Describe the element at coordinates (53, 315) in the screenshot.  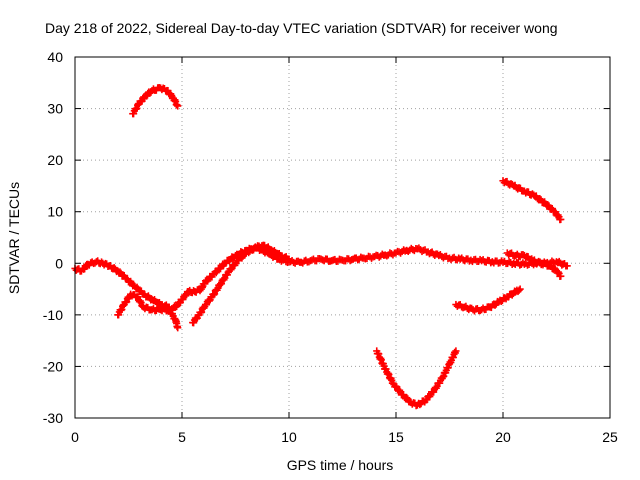
I see `y-tick-label: -10` at that location.